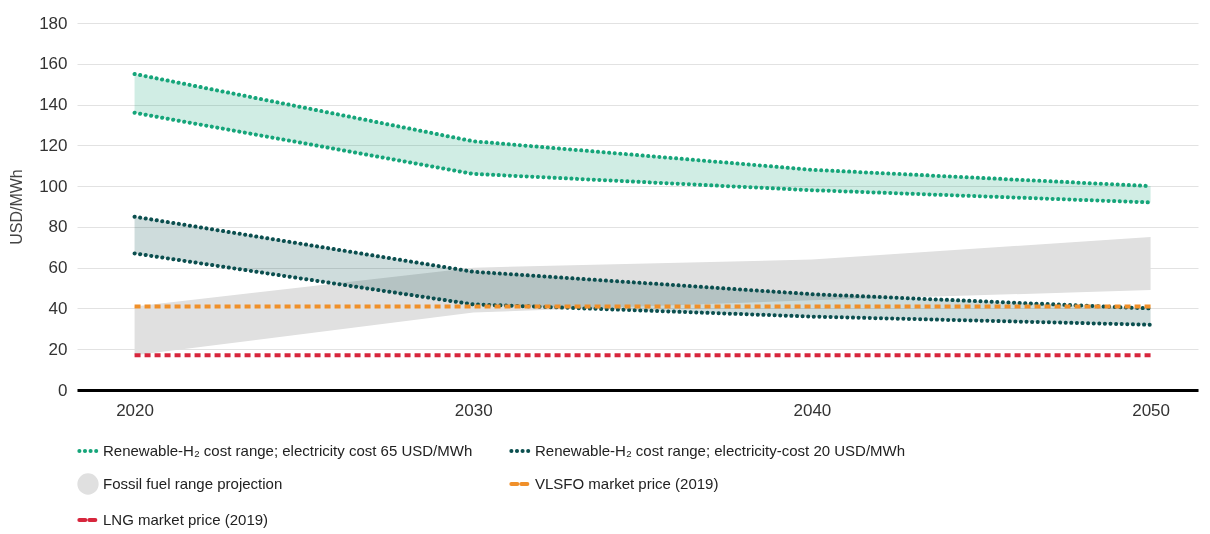  What do you see at coordinates (58, 308) in the screenshot?
I see `y-tick-label: 40` at bounding box center [58, 308].